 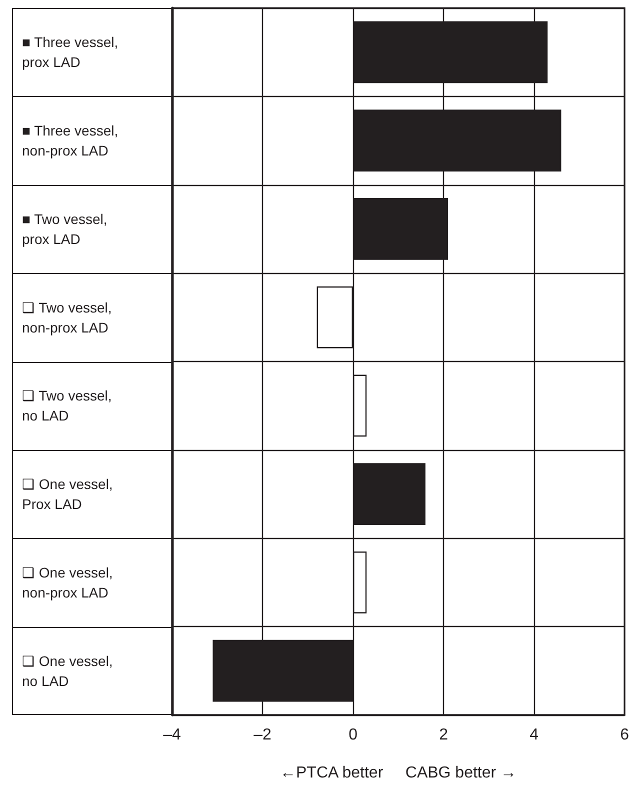 I want to click on x-tick-label: 2, so click(x=443, y=735).